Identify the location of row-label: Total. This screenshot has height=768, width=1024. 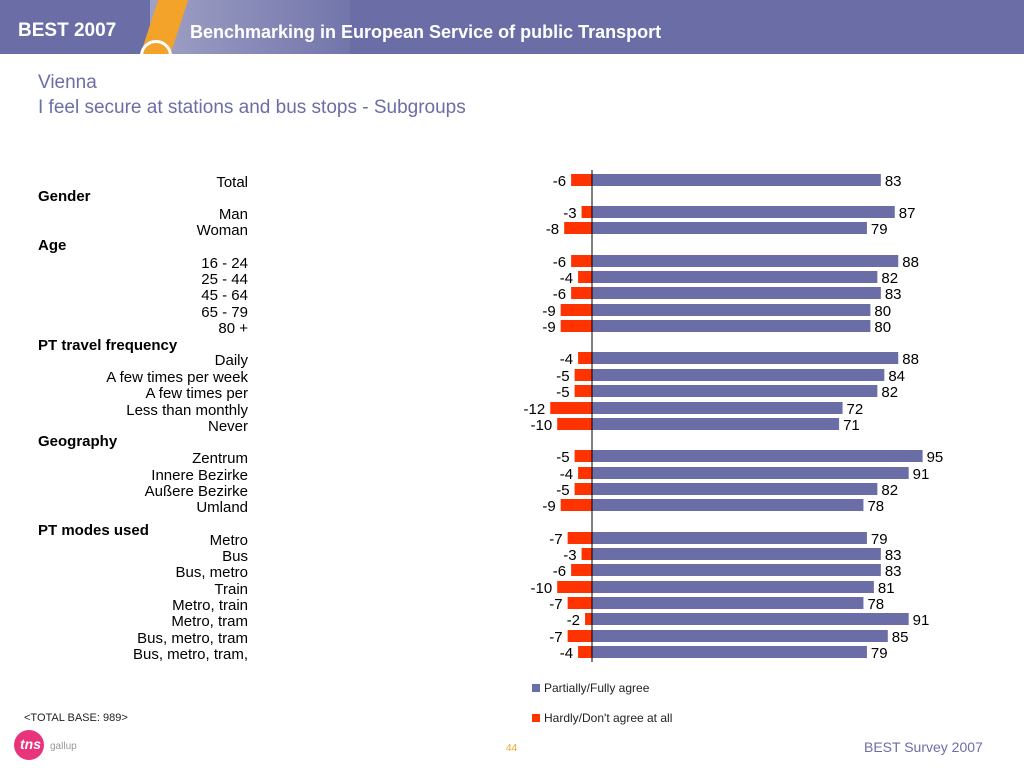
(232, 182).